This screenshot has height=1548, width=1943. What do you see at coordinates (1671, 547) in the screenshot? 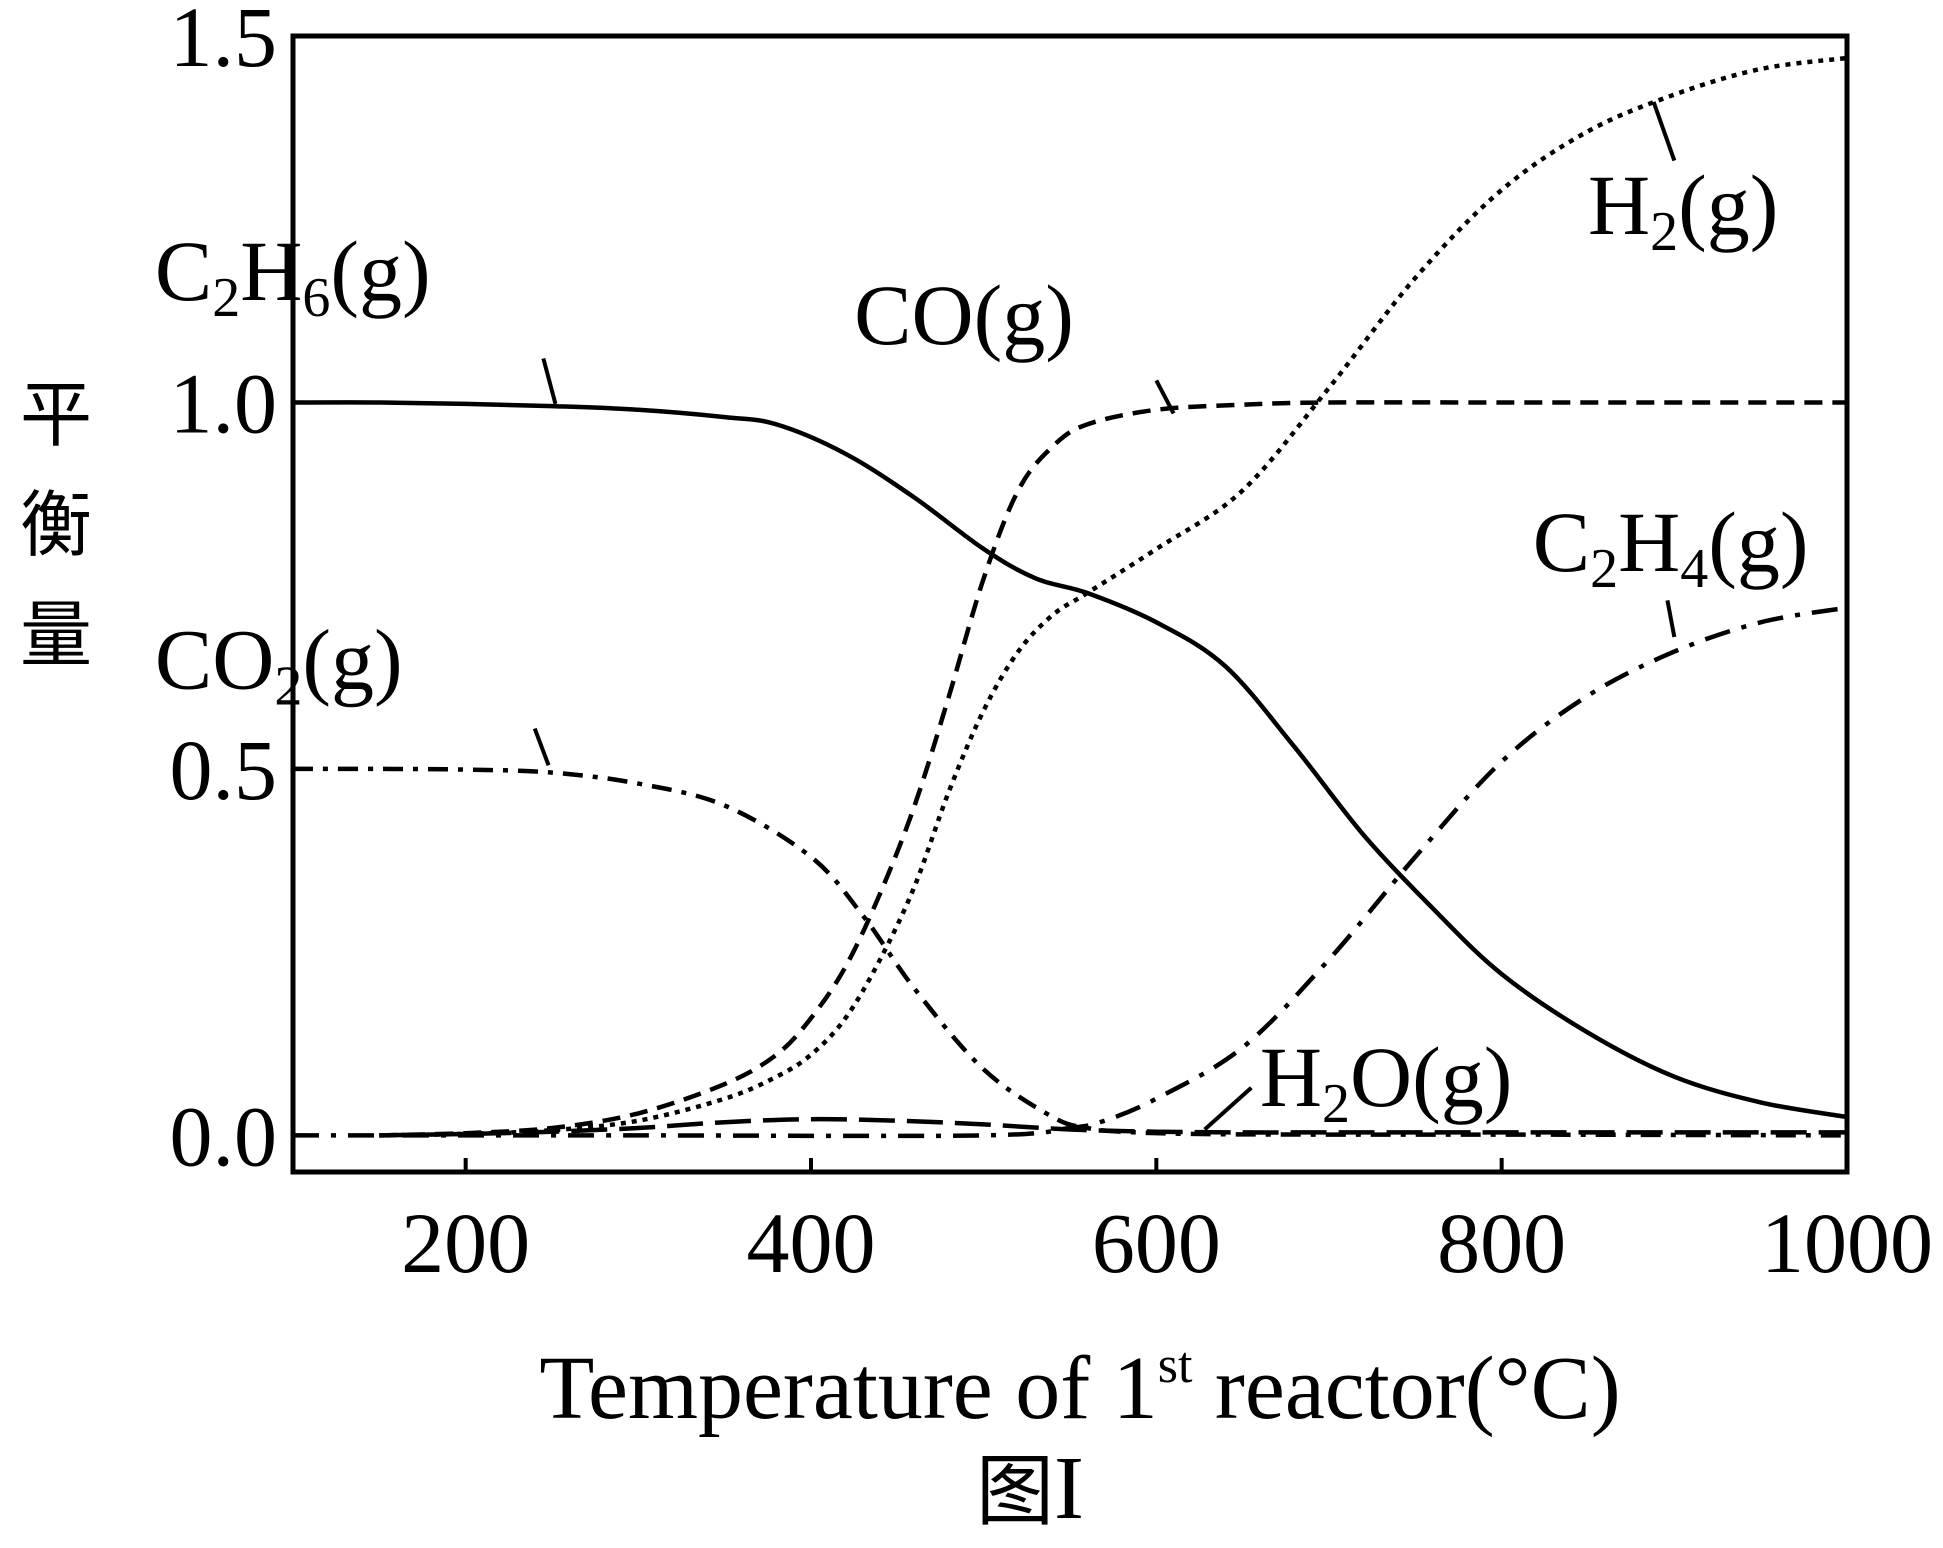
I see `series-label-c2h4-g: C2H4(g)` at bounding box center [1671, 547].